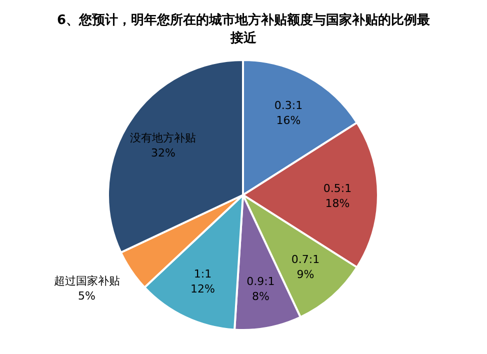  What do you see at coordinates (163, 153) in the screenshot?
I see `data-label: 32%` at bounding box center [163, 153].